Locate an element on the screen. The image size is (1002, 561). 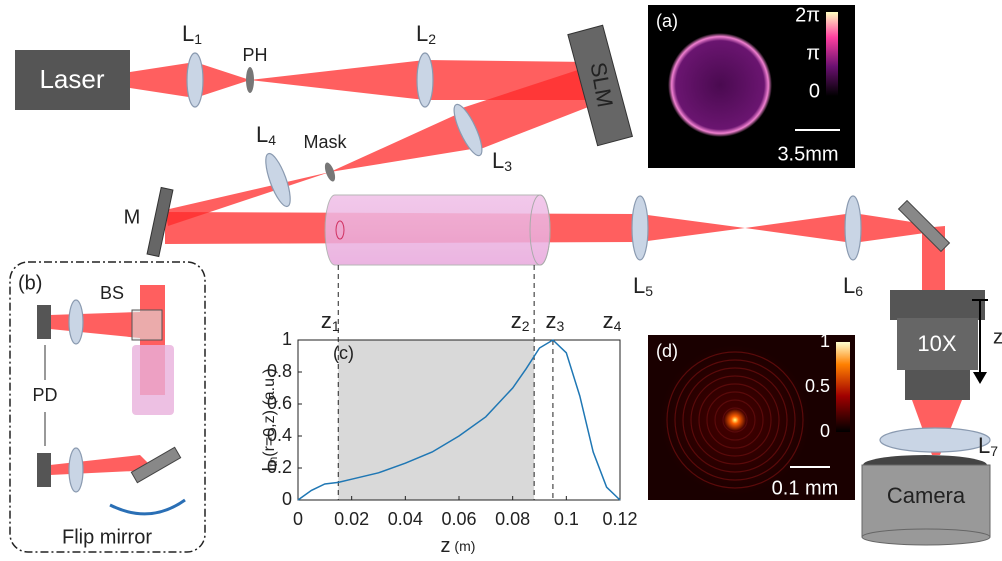
marker-label-sub: 3 is located at coordinates (561, 326).